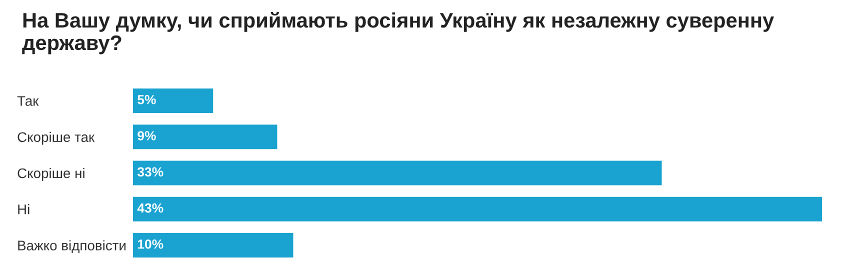 This screenshot has height=278, width=841. What do you see at coordinates (72, 247) in the screenshot?
I see `y-tick-label: Важко відповісти` at bounding box center [72, 247].